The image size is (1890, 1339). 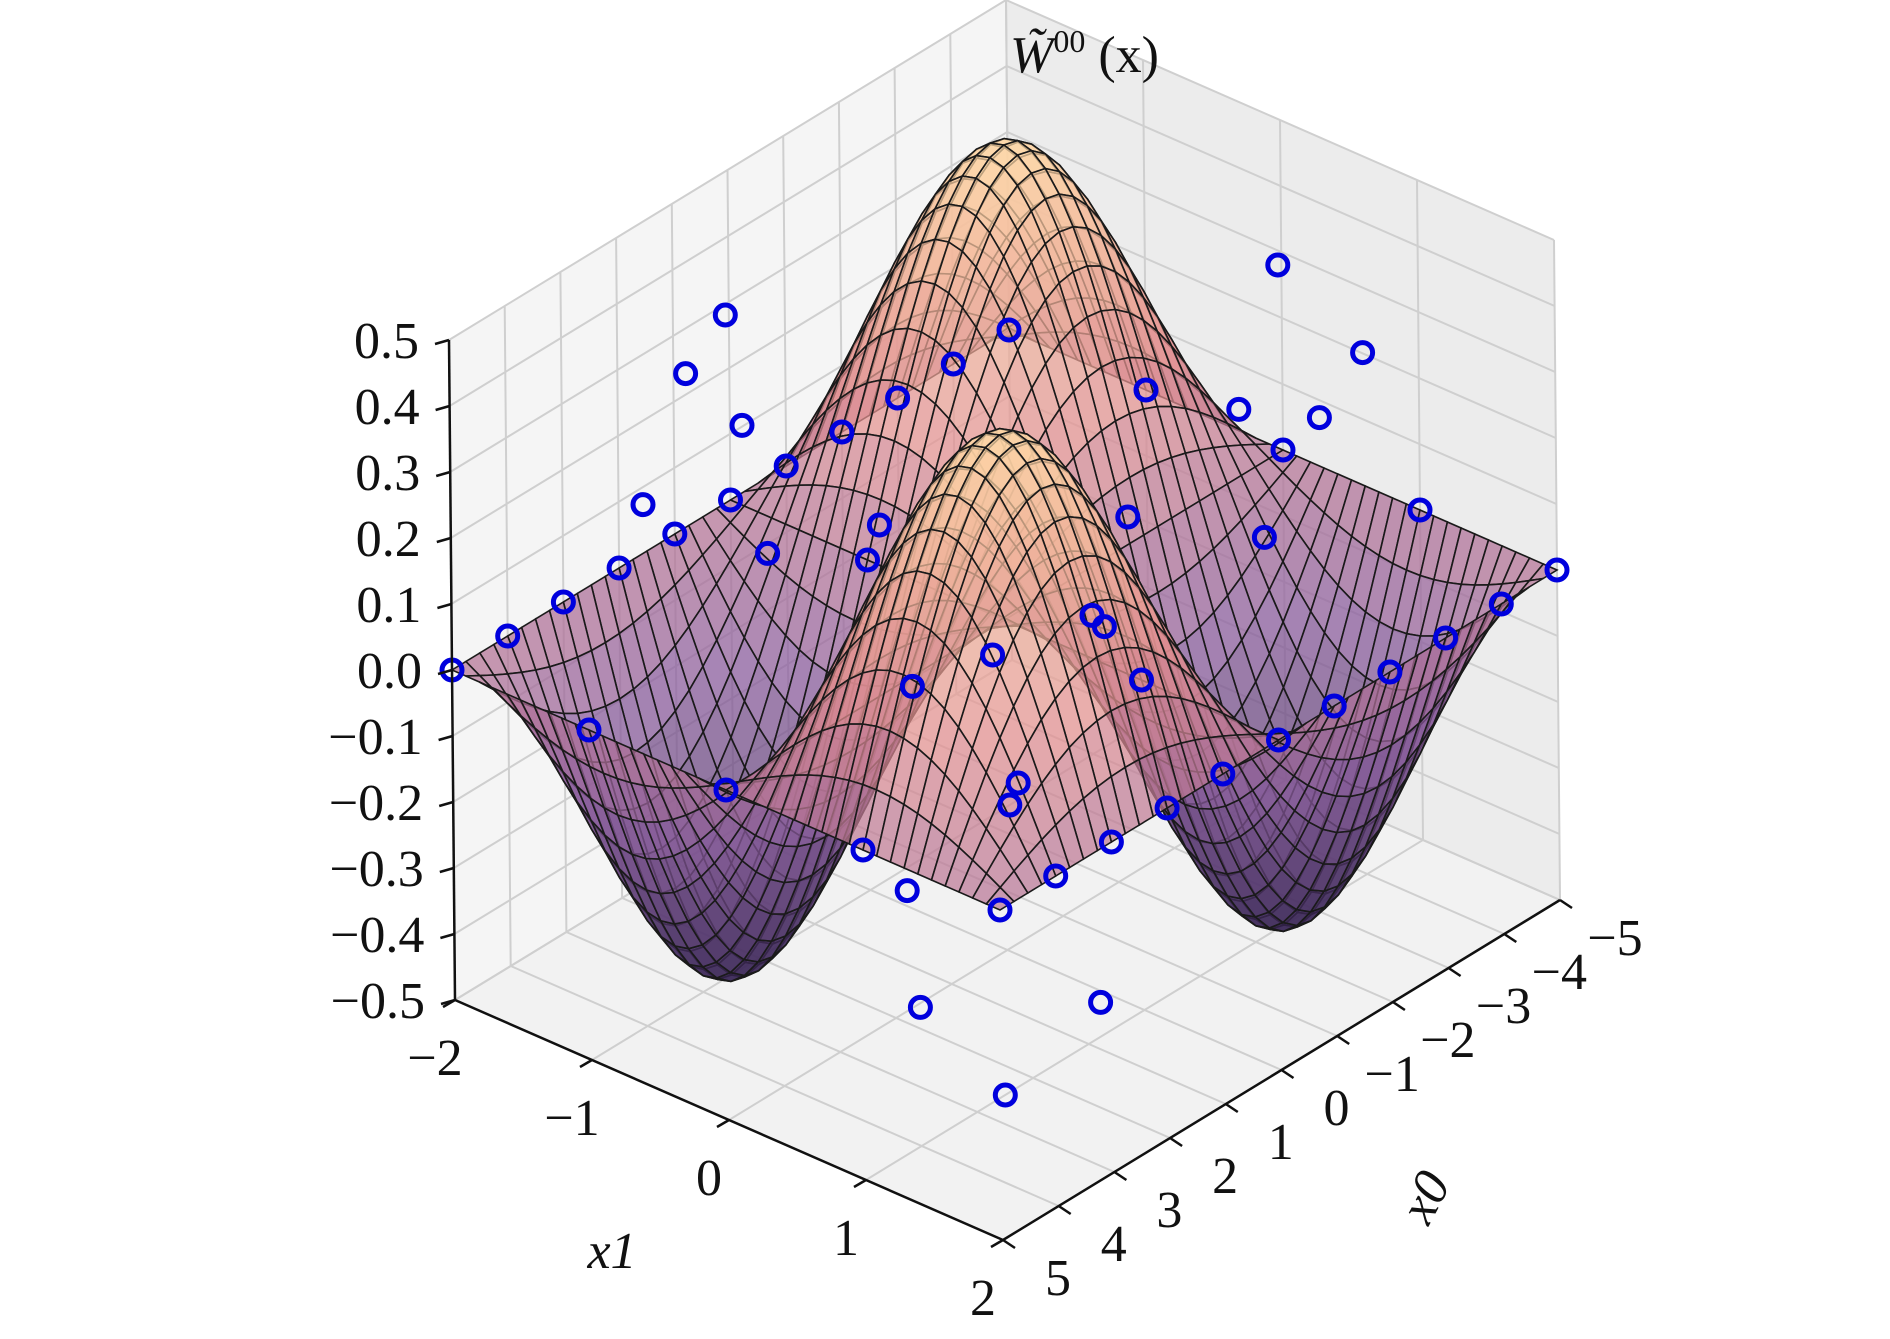 What do you see at coordinates (611, 1251) in the screenshot?
I see `y-axis-label: x1` at bounding box center [611, 1251].